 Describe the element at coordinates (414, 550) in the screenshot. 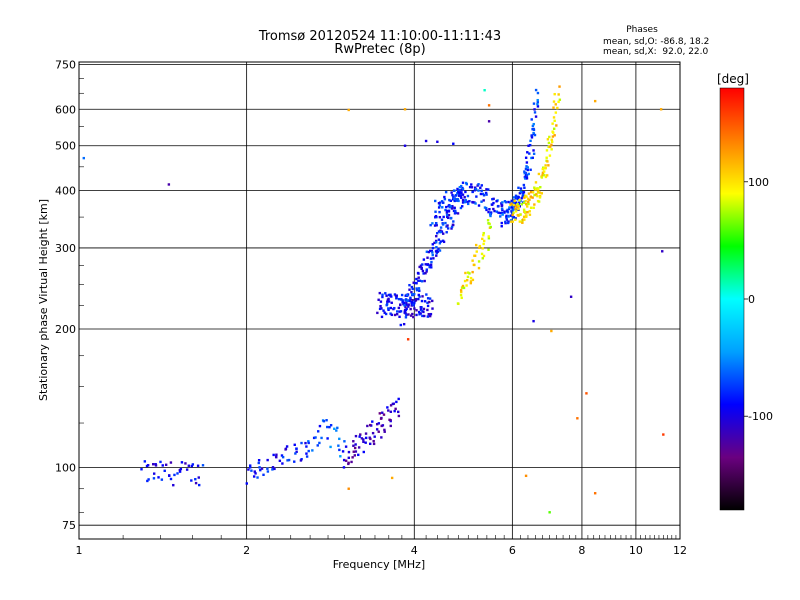

I see `x-tick-label: 4` at that location.